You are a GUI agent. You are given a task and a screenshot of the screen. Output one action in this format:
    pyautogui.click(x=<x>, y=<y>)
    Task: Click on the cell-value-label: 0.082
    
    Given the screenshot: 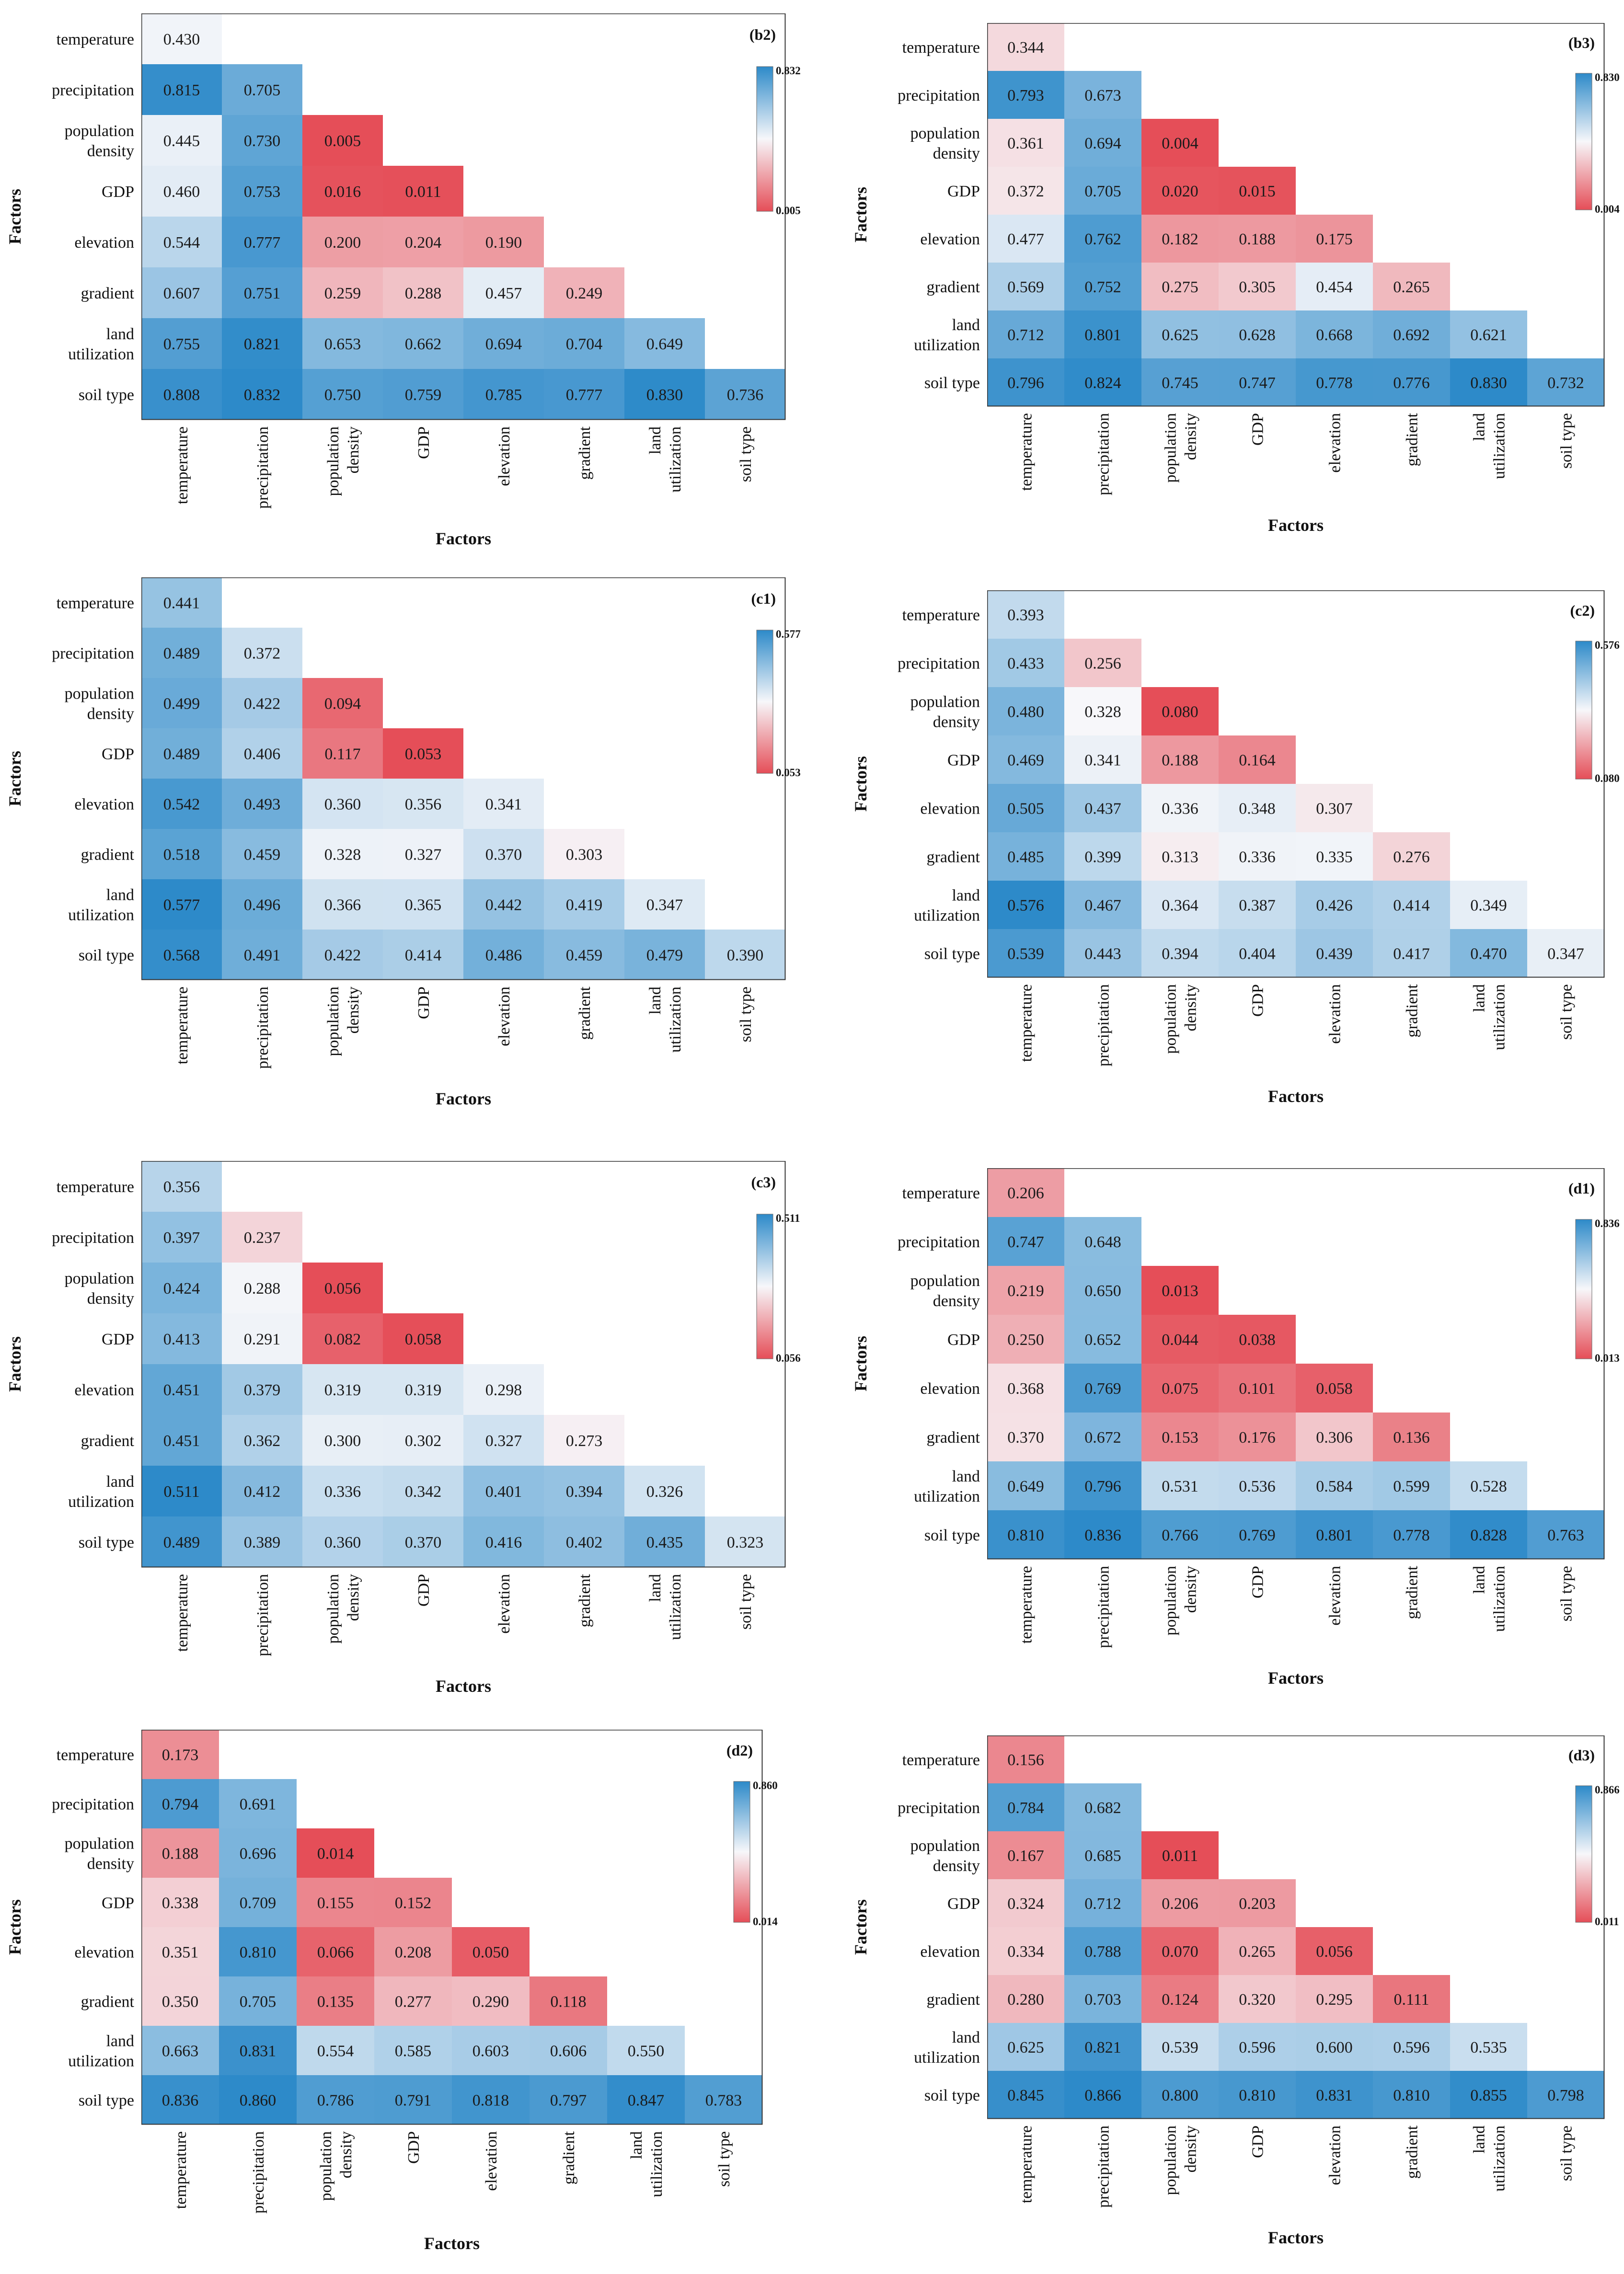 What is the action you would take?
    pyautogui.click(x=343, y=1339)
    